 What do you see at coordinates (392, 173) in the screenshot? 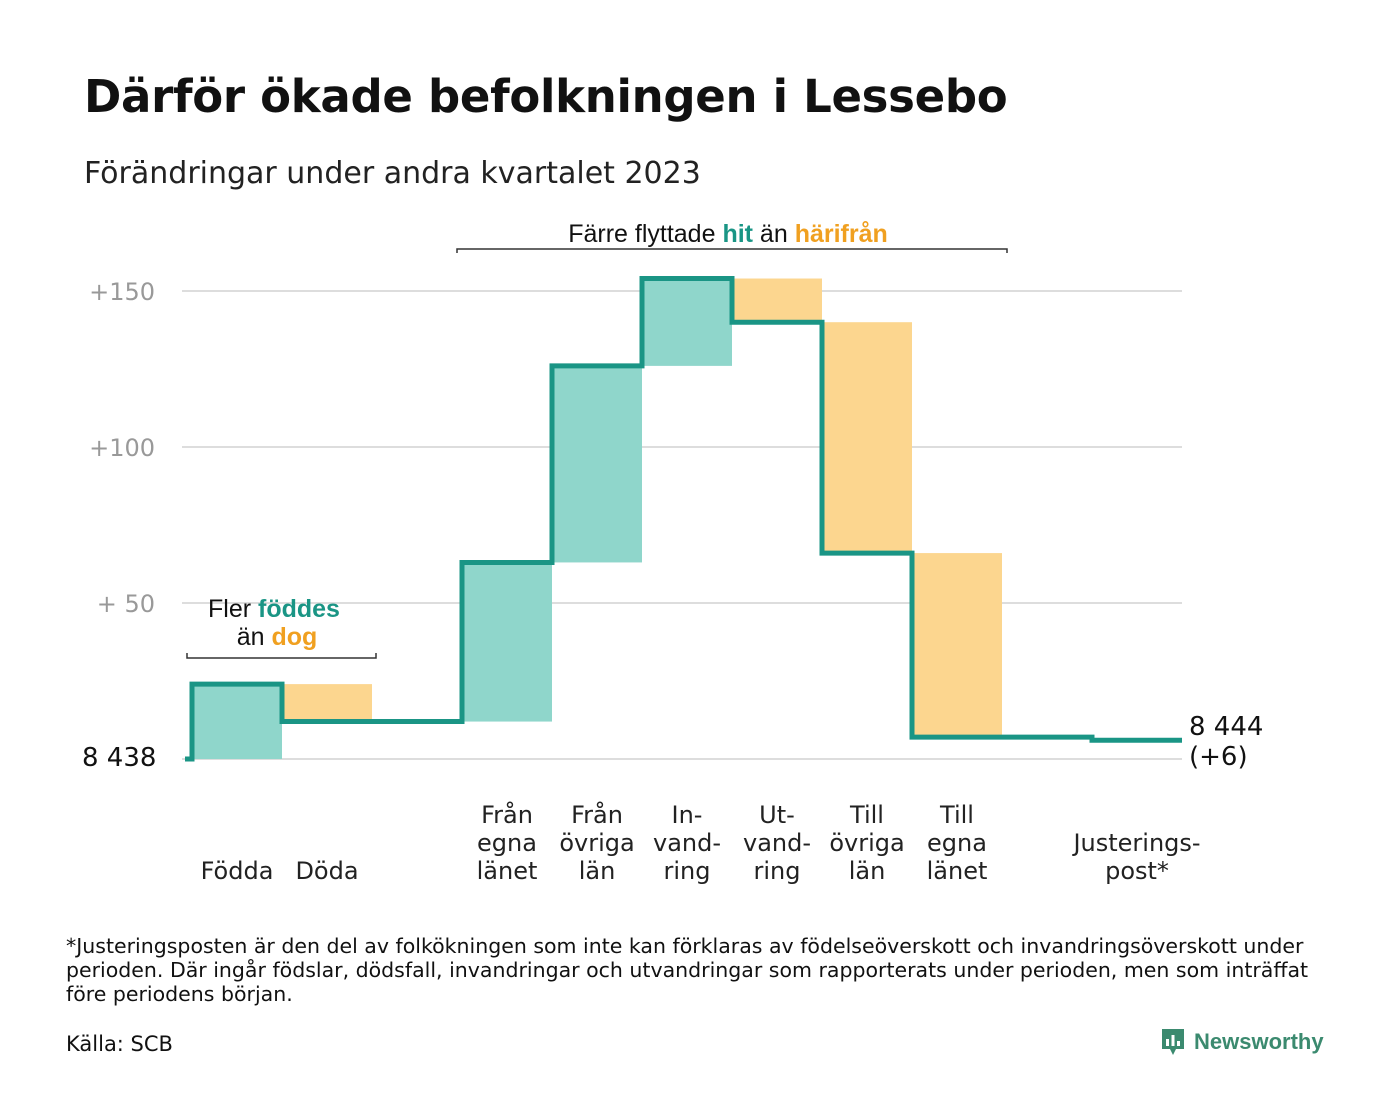
I see `chart-subtitle: Förändringar under andra kvartalet 2023` at bounding box center [392, 173].